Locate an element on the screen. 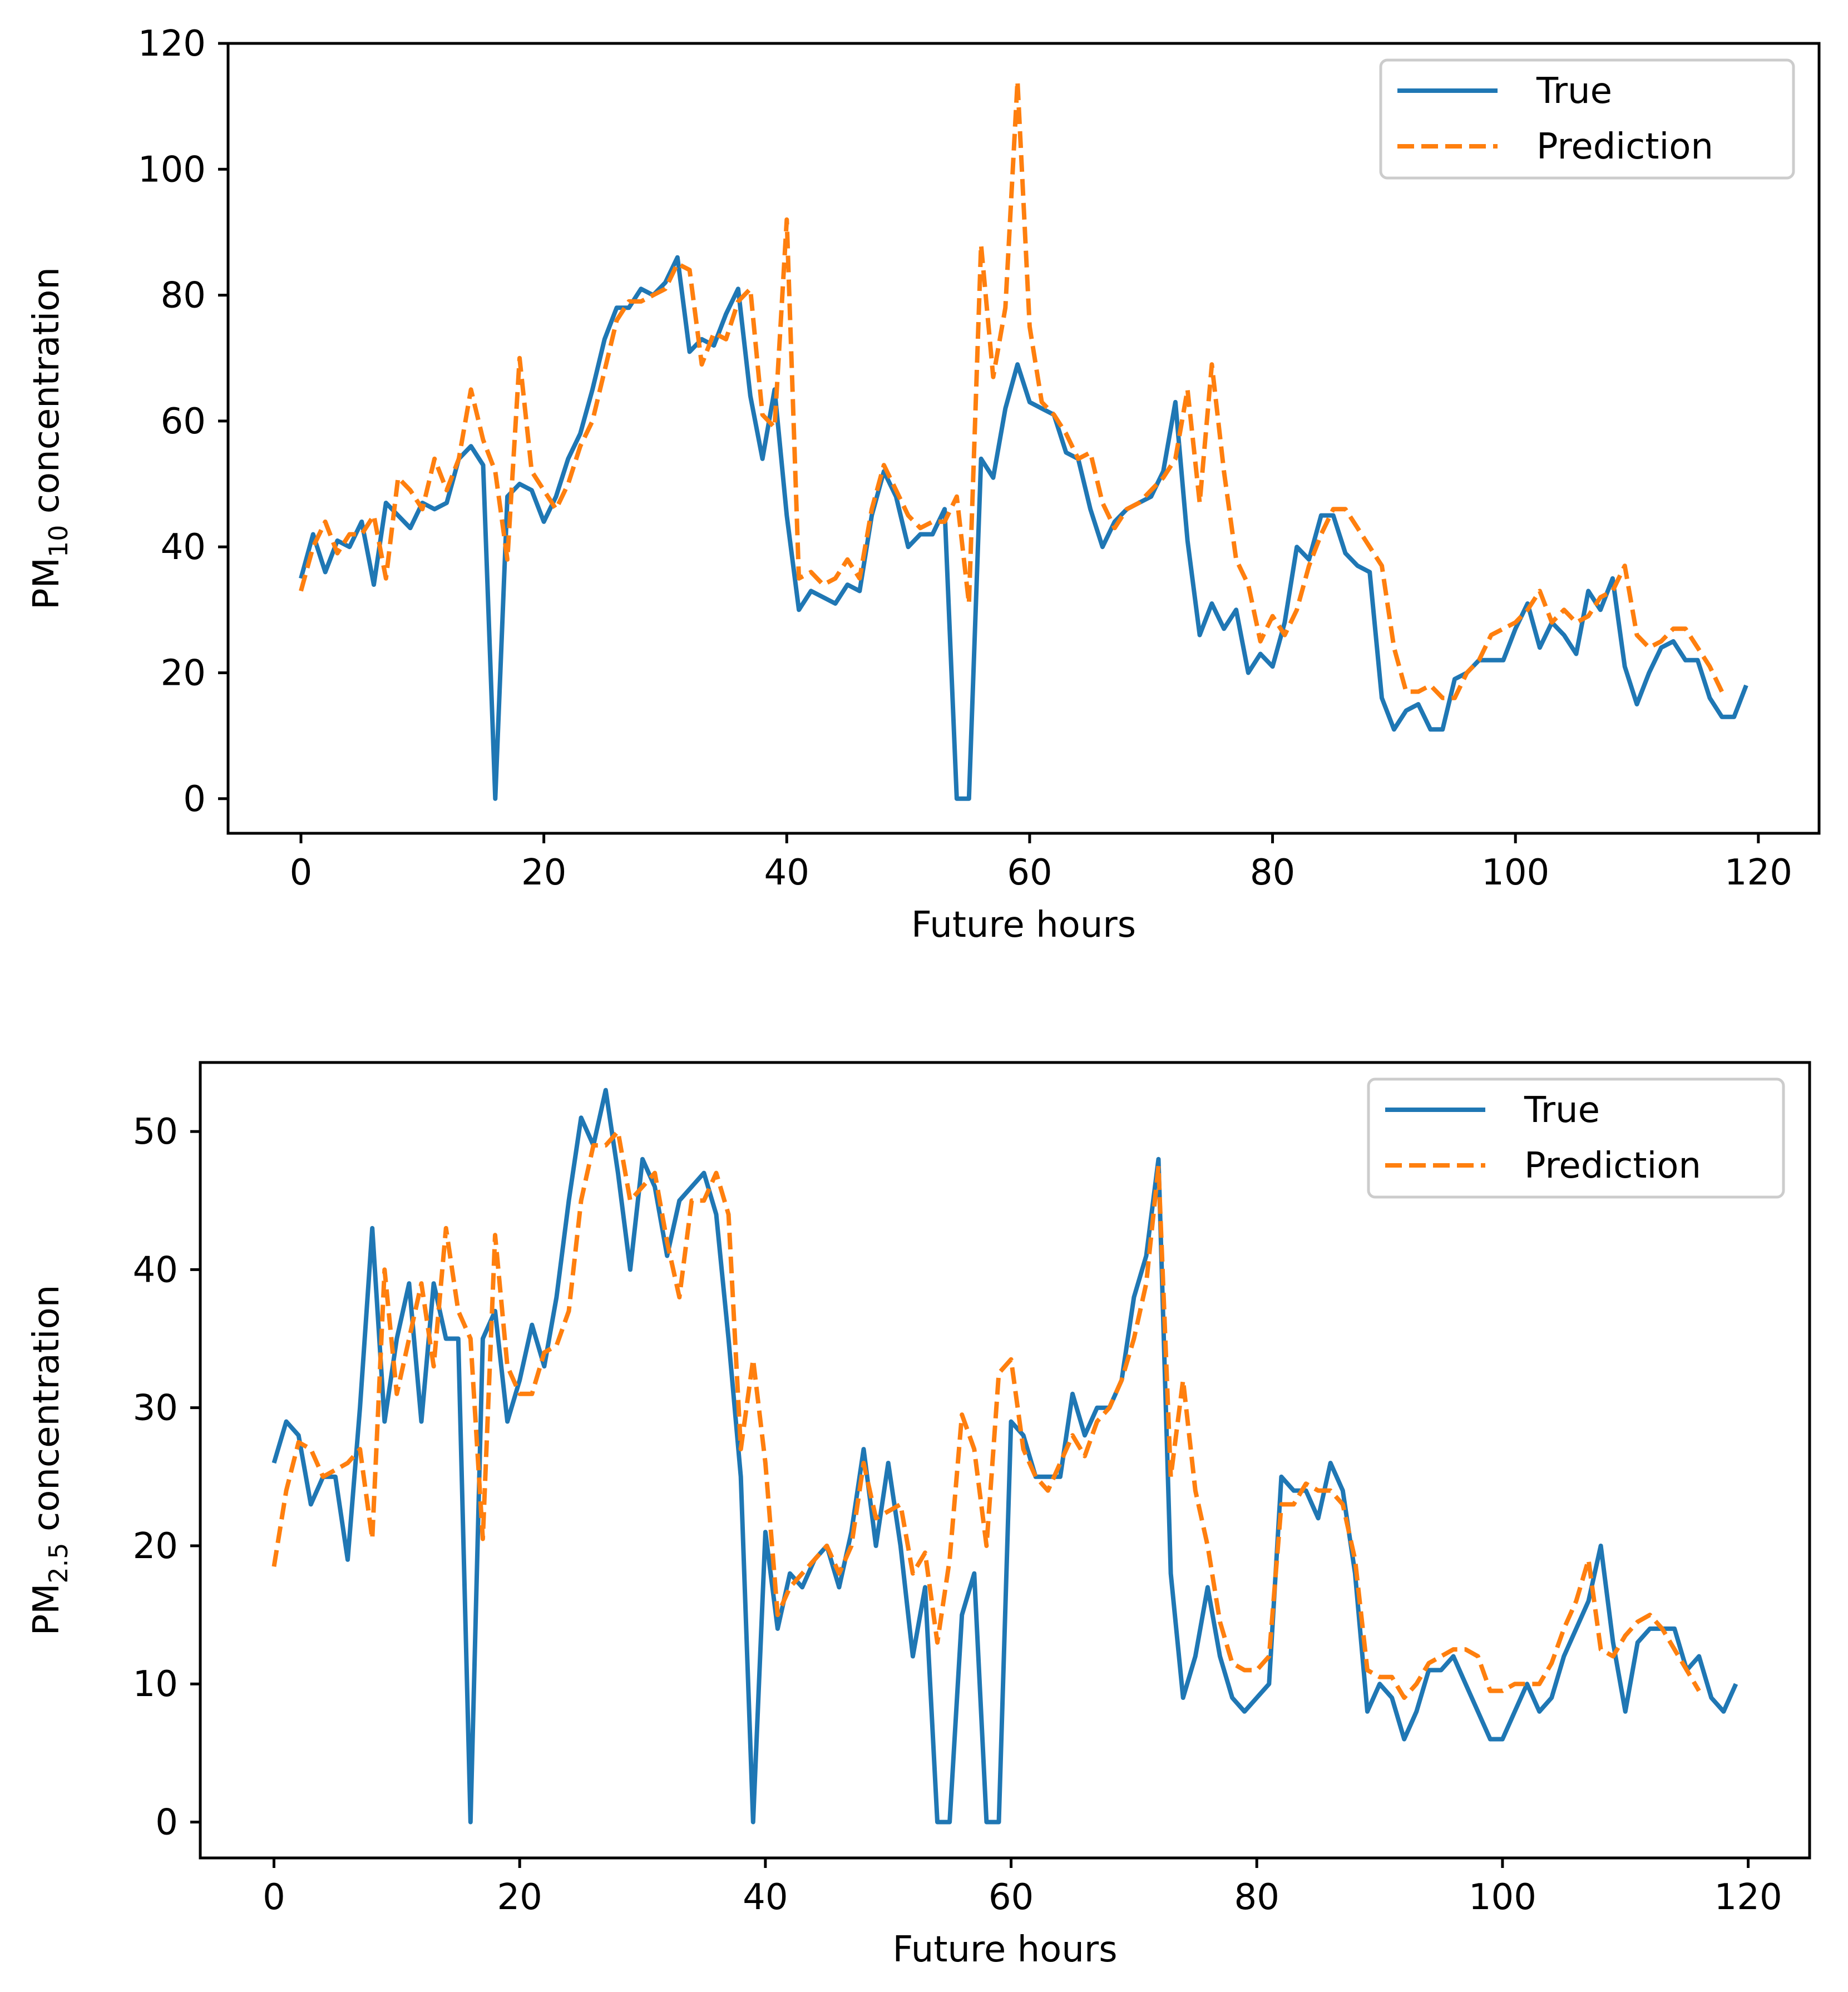  pm10-legend-prediction-label: Prediction is located at coordinates (1624, 146).